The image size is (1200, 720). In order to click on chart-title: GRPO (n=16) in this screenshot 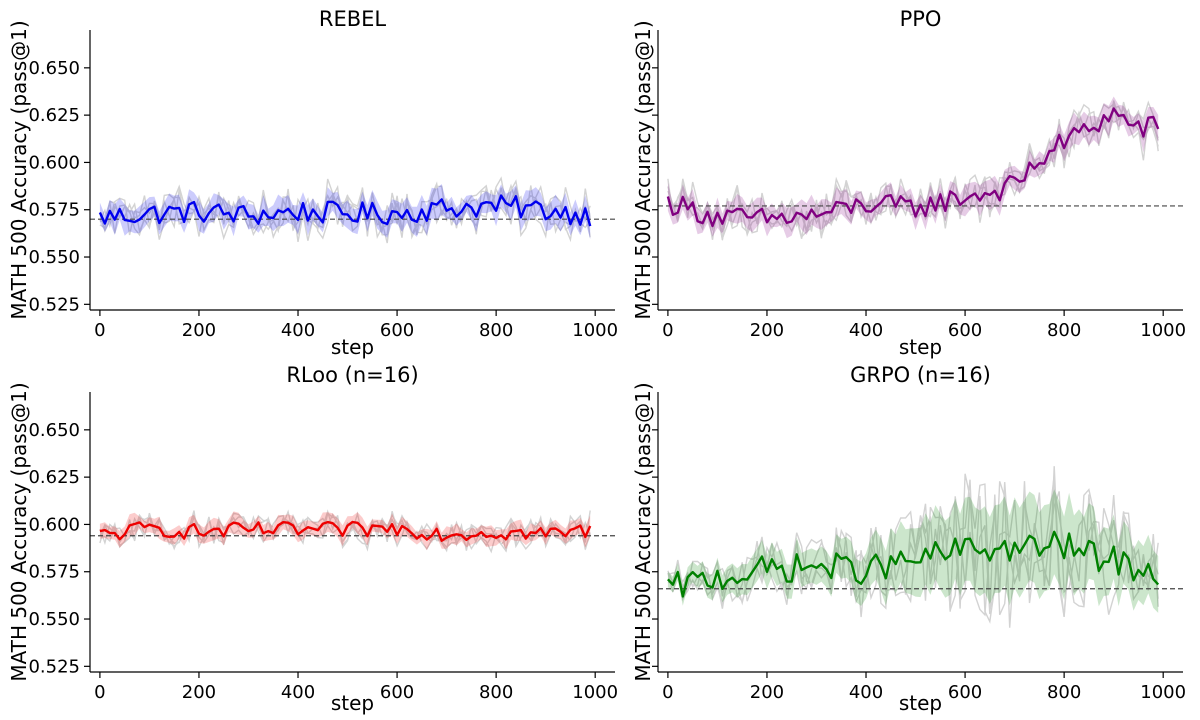, I will do `click(920, 375)`.